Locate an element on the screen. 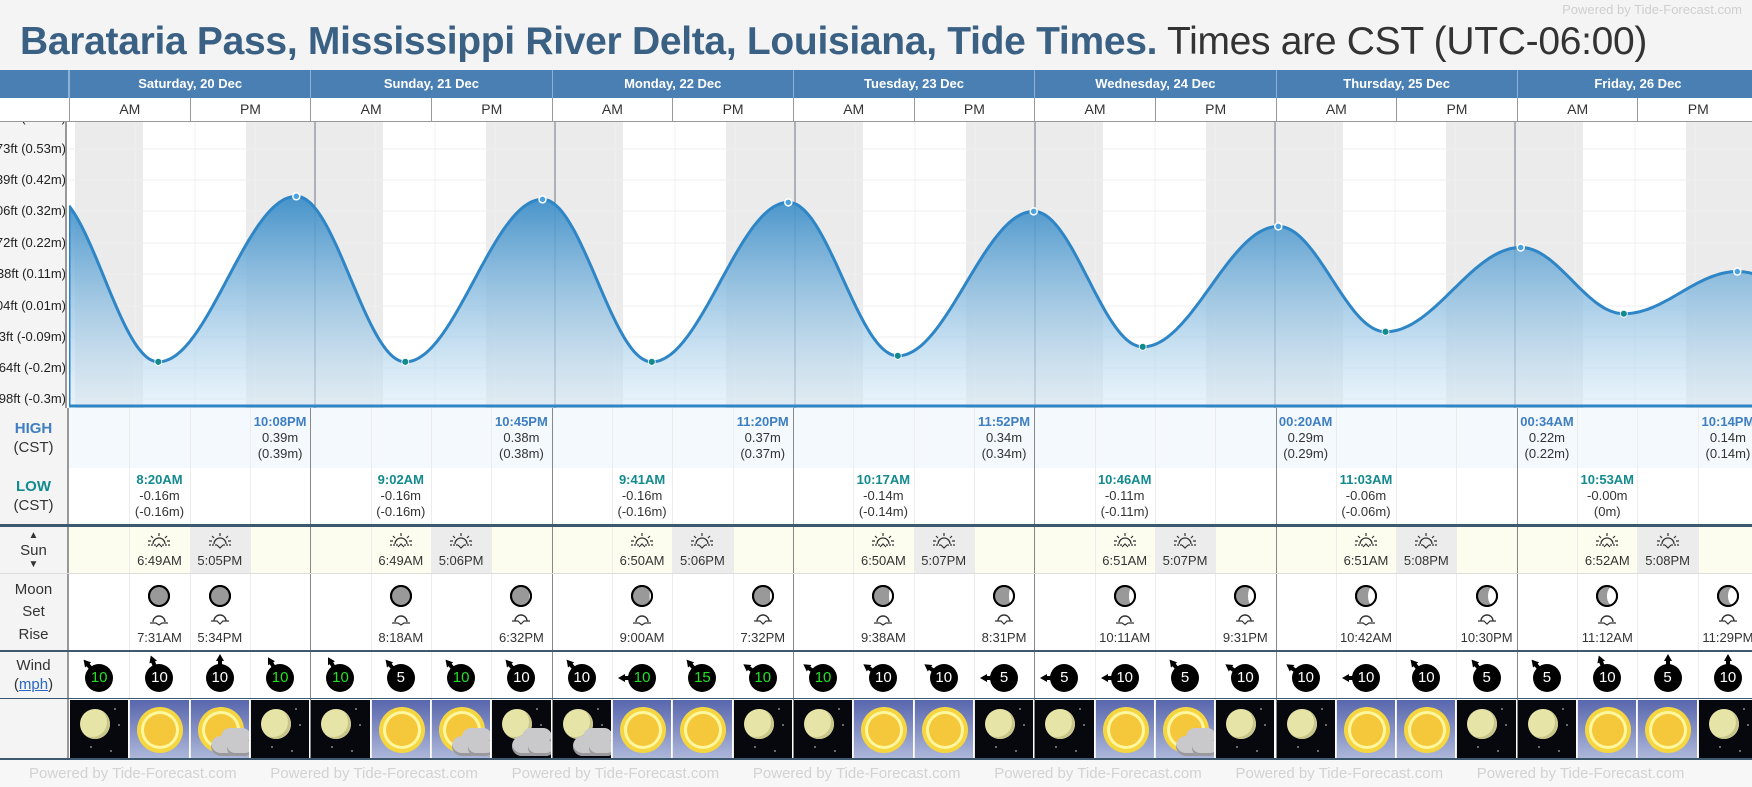 This screenshot has height=787, width=1752. footer-watermark: Powered by Tide-Forecast.com is located at coordinates (856, 773).